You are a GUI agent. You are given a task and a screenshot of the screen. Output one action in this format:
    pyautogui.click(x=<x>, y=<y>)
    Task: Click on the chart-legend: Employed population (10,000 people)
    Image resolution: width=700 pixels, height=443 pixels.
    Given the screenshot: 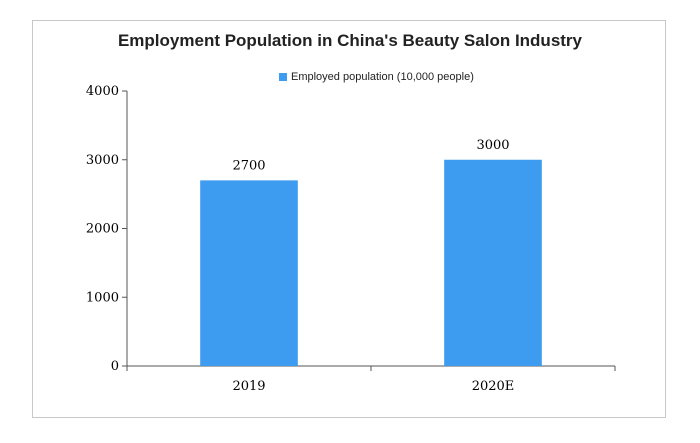 What is the action you would take?
    pyautogui.click(x=376, y=77)
    